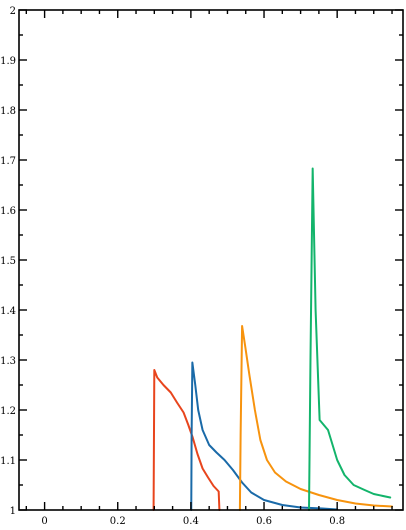  What do you see at coordinates (8, 461) in the screenshot?
I see `y-tick-label: 1.1` at bounding box center [8, 461].